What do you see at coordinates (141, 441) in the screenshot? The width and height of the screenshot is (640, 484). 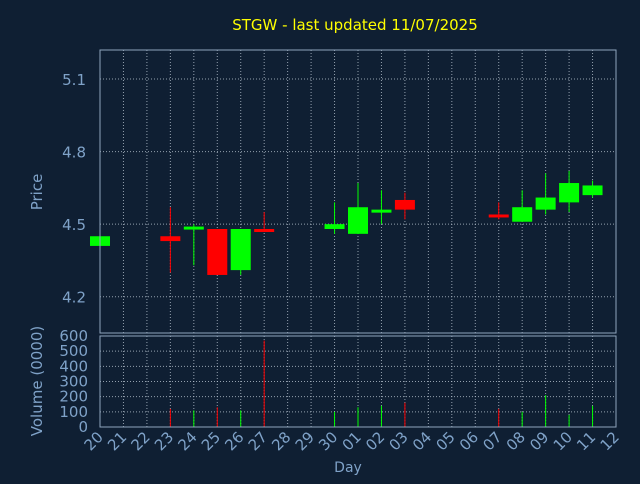 I see `x-tick-label: 22` at bounding box center [141, 441].